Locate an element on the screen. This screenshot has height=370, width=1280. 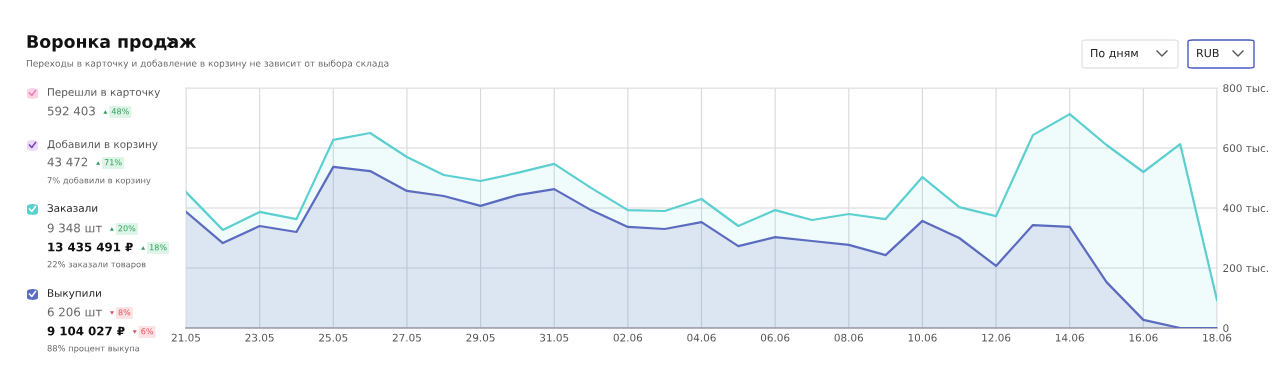
text: 7% добавили в корзину is located at coordinates (99, 181).